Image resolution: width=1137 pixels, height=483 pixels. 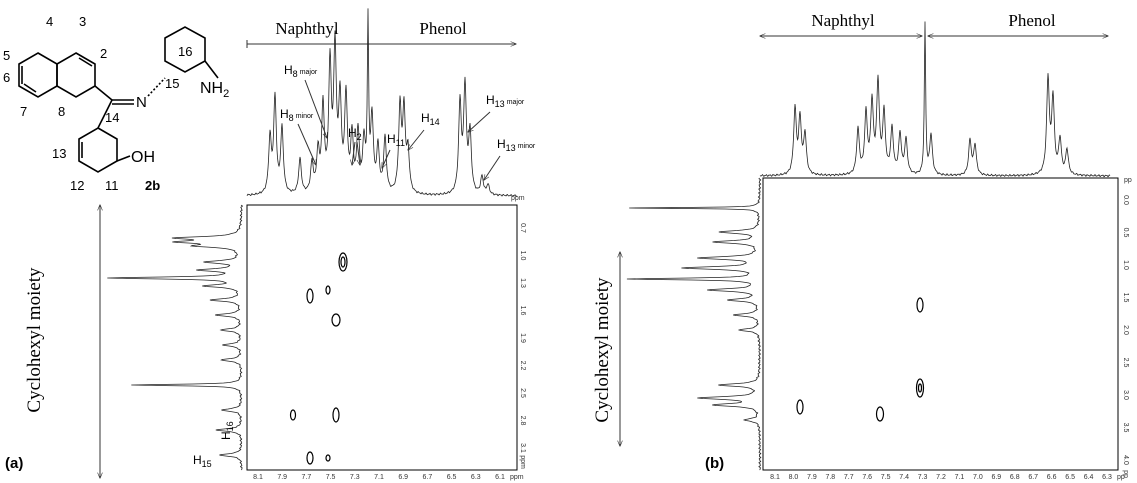 What do you see at coordinates (522, 338) in the screenshot?
I see `y-tick-label: 1.9` at bounding box center [522, 338].